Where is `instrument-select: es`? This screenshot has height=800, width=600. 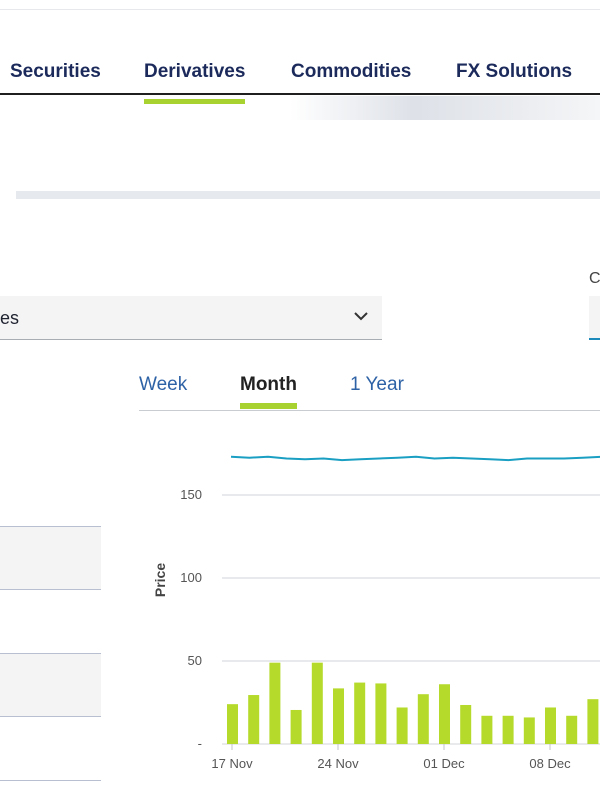
instrument-select: es is located at coordinates (191, 318).